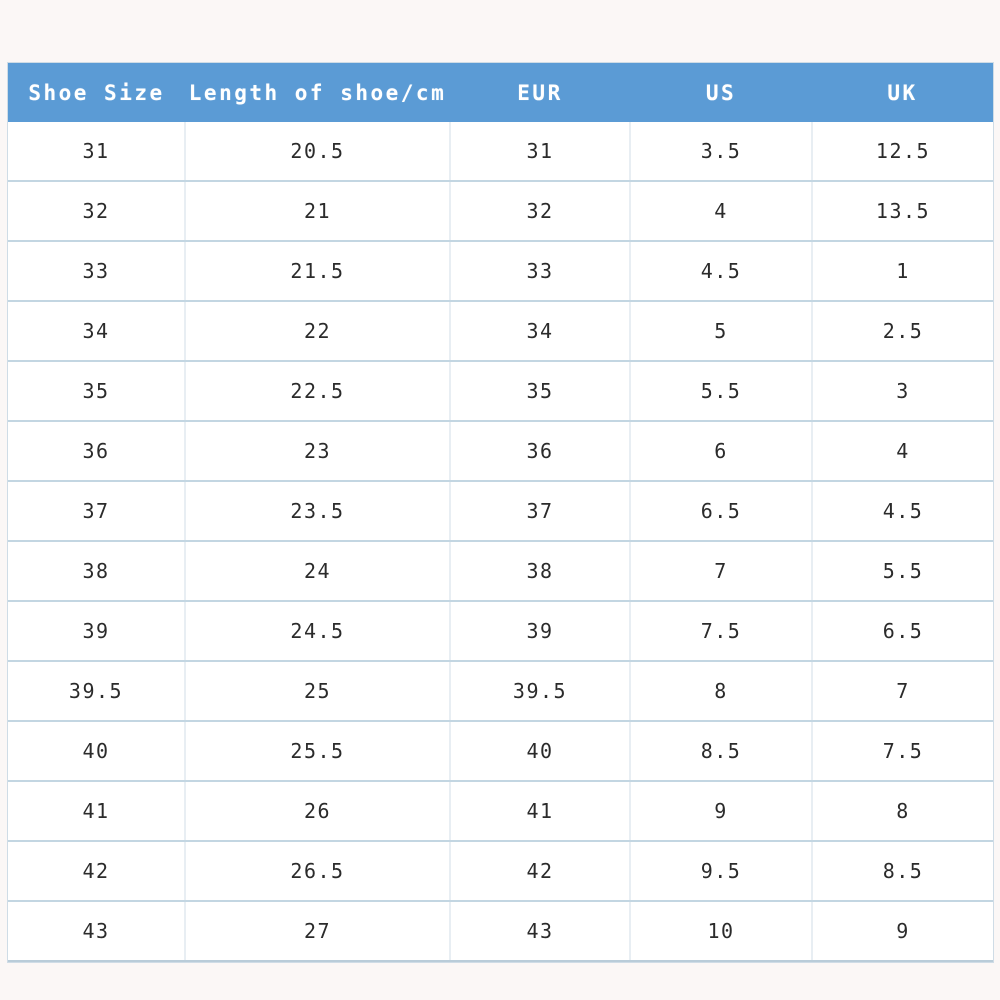 The width and height of the screenshot is (1000, 1000). I want to click on cell-value: 8.5, so click(903, 871).